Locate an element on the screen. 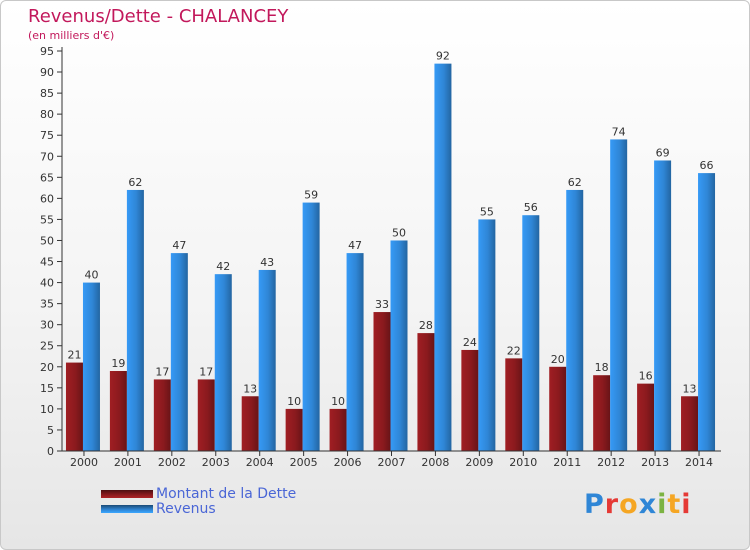 The width and height of the screenshot is (750, 550). legend-swatch-revenus is located at coordinates (127, 509).